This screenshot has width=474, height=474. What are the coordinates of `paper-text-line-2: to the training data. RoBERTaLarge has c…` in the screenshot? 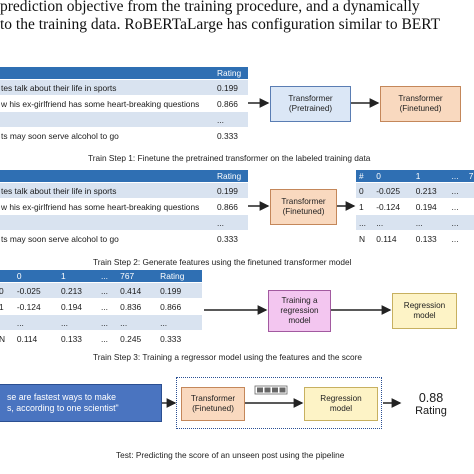 It's located at (220, 24).